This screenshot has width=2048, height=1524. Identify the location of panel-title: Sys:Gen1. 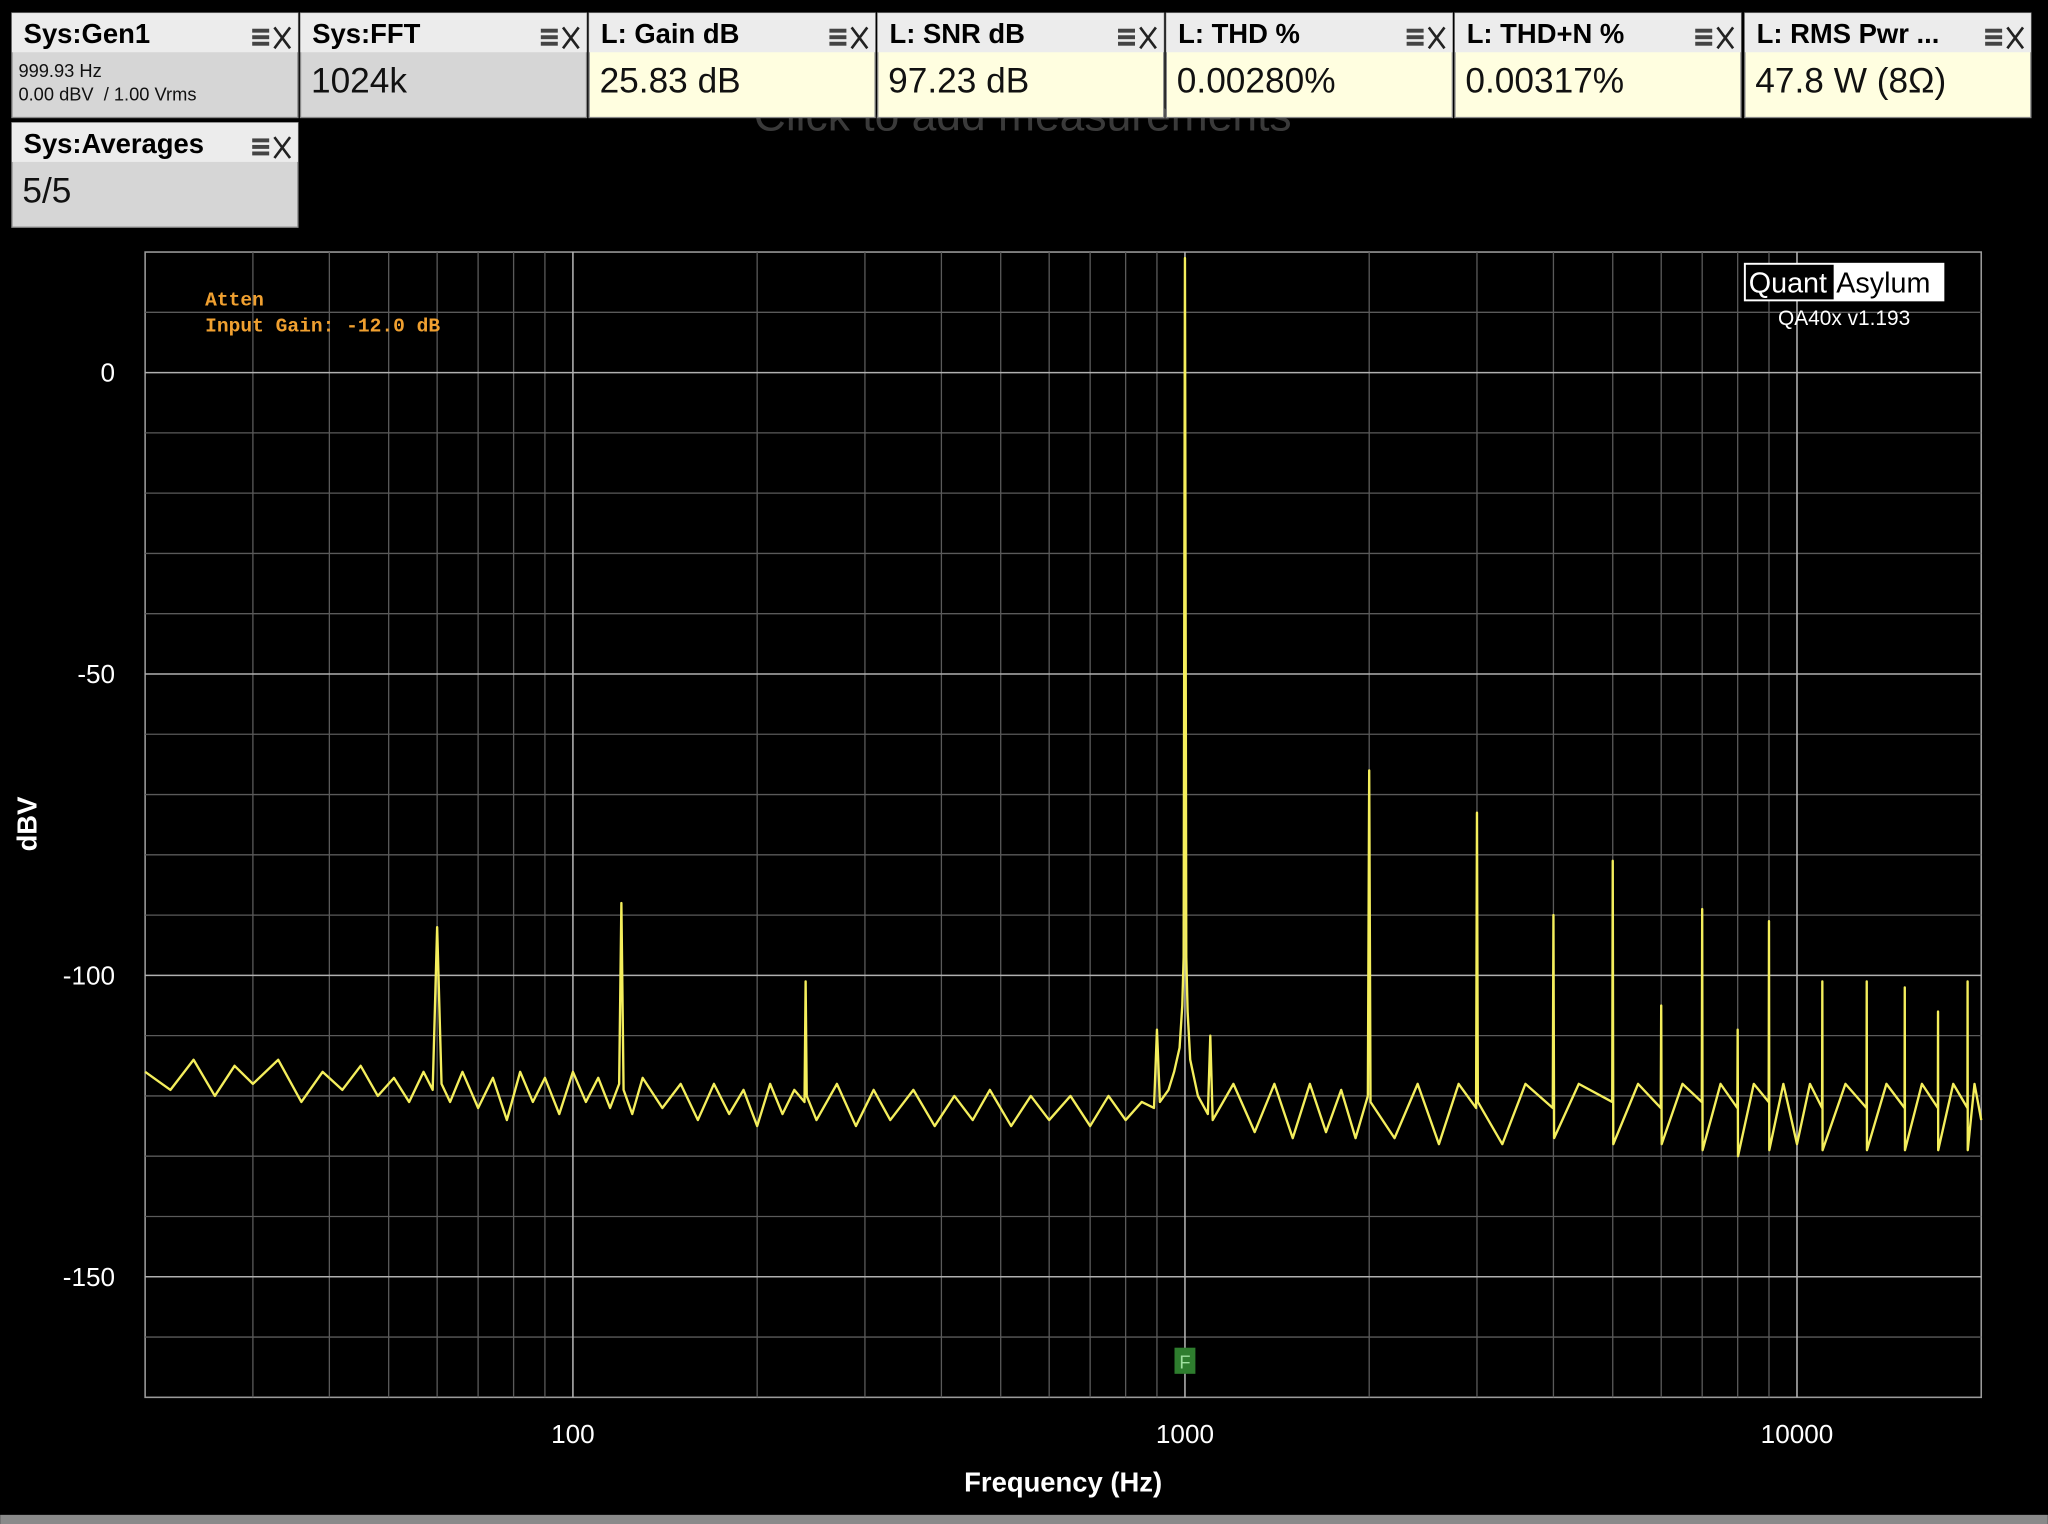
(87, 33).